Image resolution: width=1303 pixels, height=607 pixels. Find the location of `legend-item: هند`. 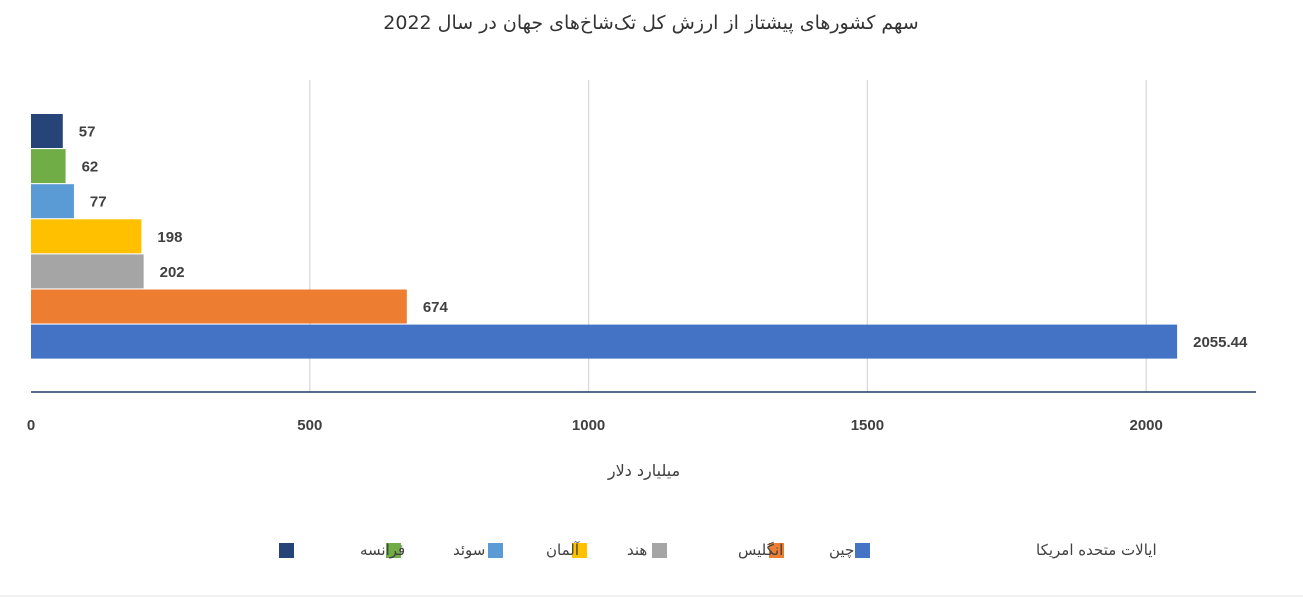

legend-item: هند is located at coordinates (609, 550).